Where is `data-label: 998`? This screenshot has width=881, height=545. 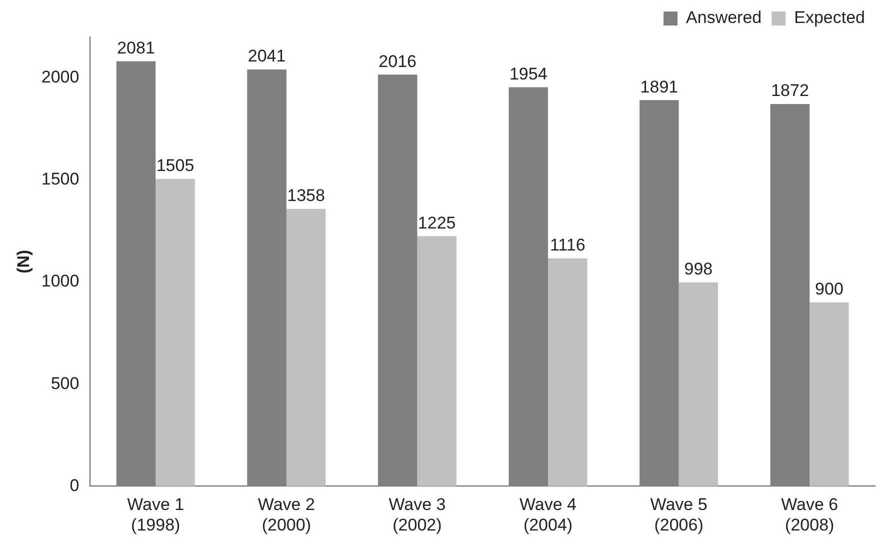 data-label: 998 is located at coordinates (698, 269).